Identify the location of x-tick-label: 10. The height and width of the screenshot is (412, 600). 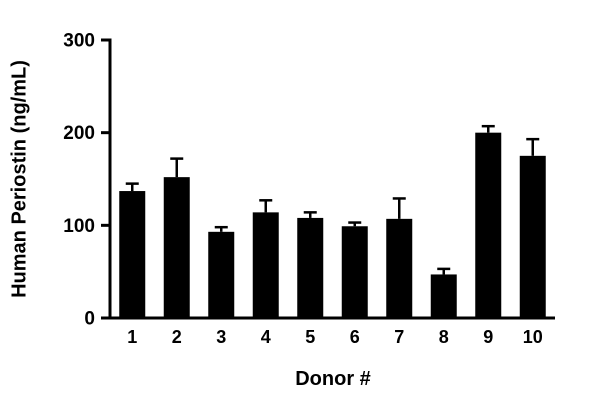
(533, 337).